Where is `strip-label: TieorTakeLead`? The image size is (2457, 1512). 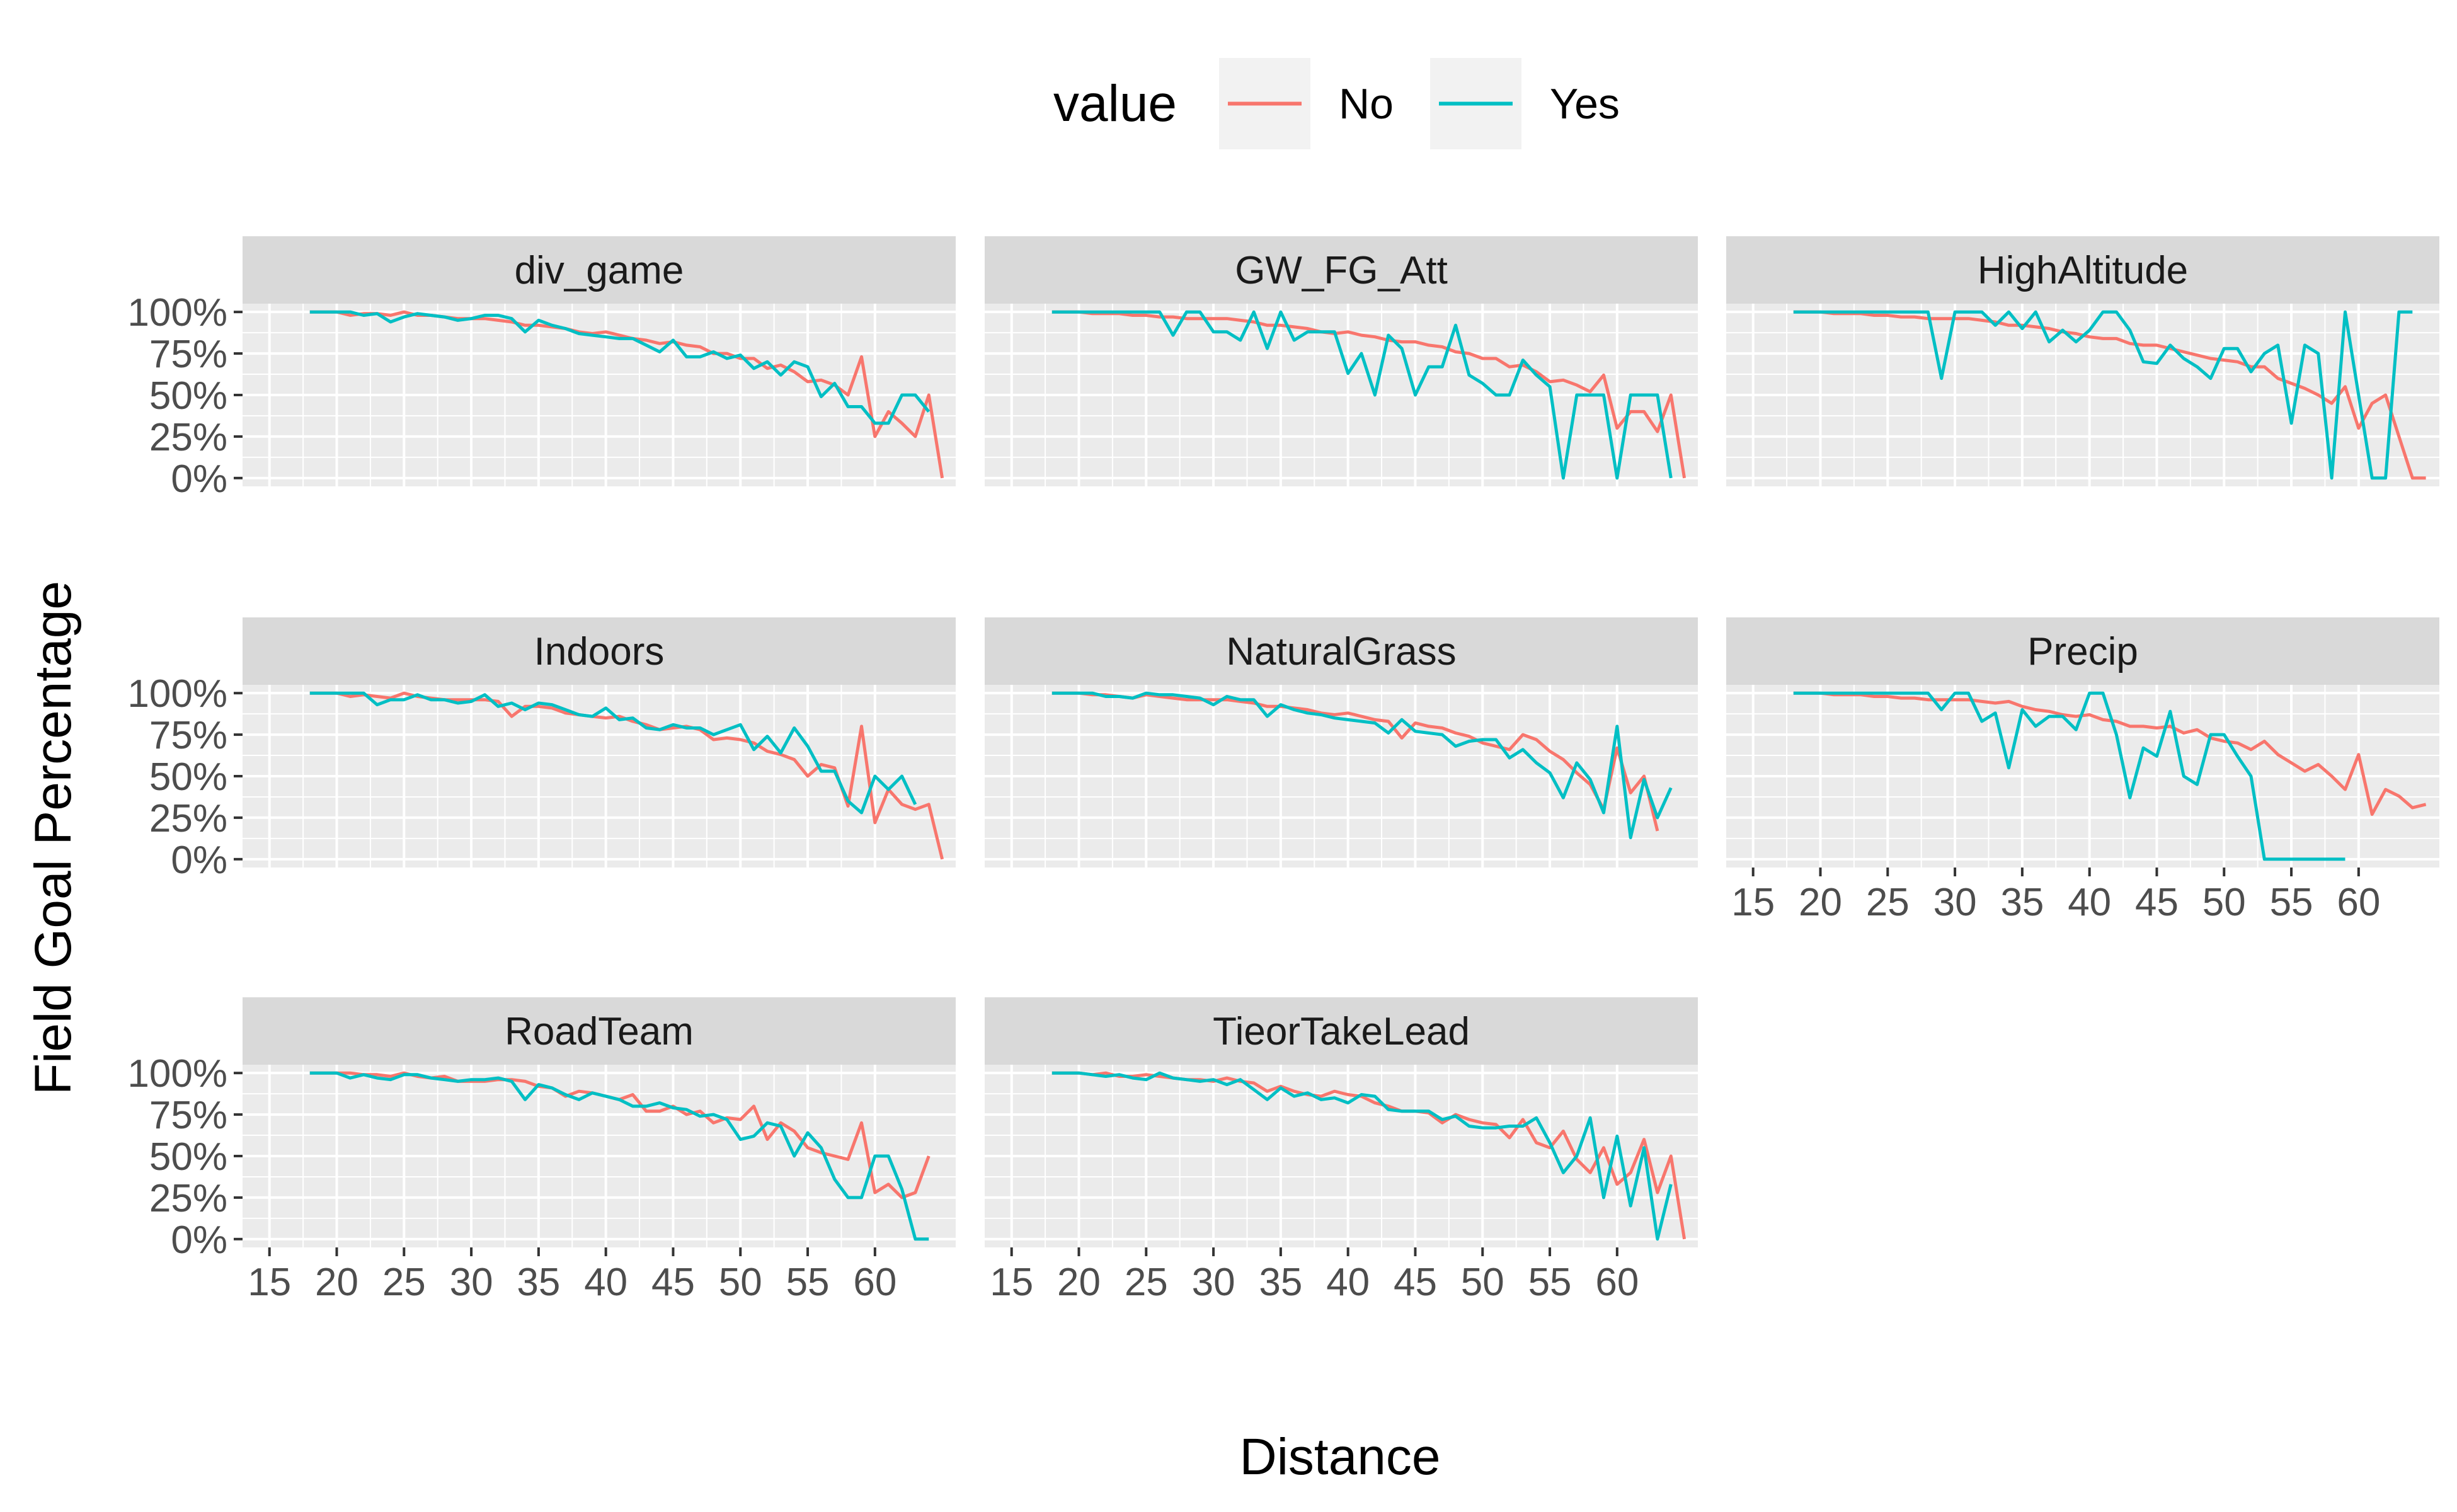
strip-label: TieorTakeLead is located at coordinates (1341, 1031).